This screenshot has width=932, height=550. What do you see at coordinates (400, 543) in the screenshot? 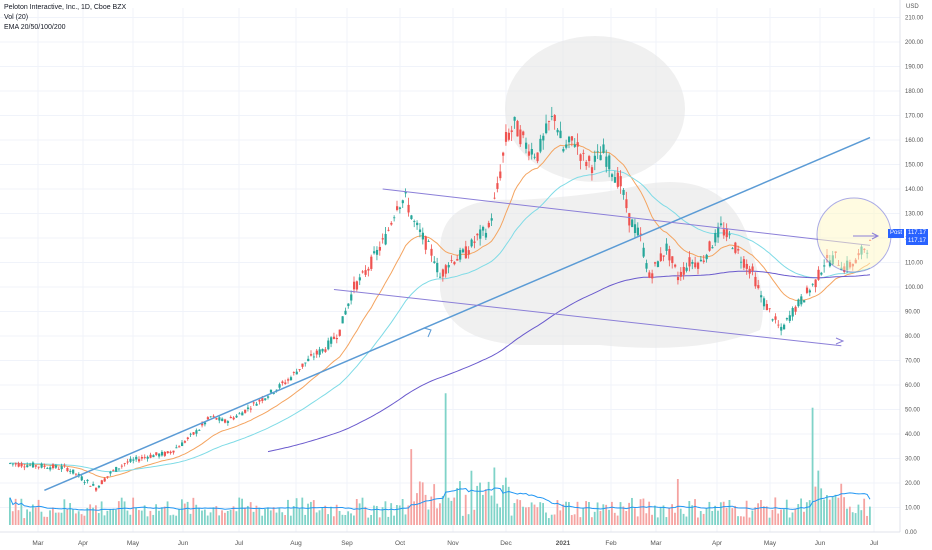
I see `x-tick-label: Oct` at bounding box center [400, 543].